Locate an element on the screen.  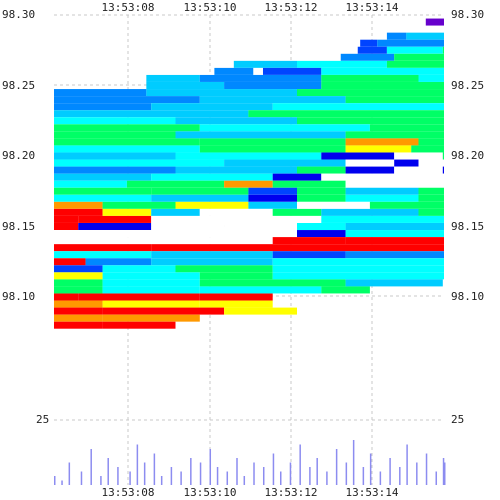
x-tick-label-top: 13:53:08 is located at coordinates (128, 7).